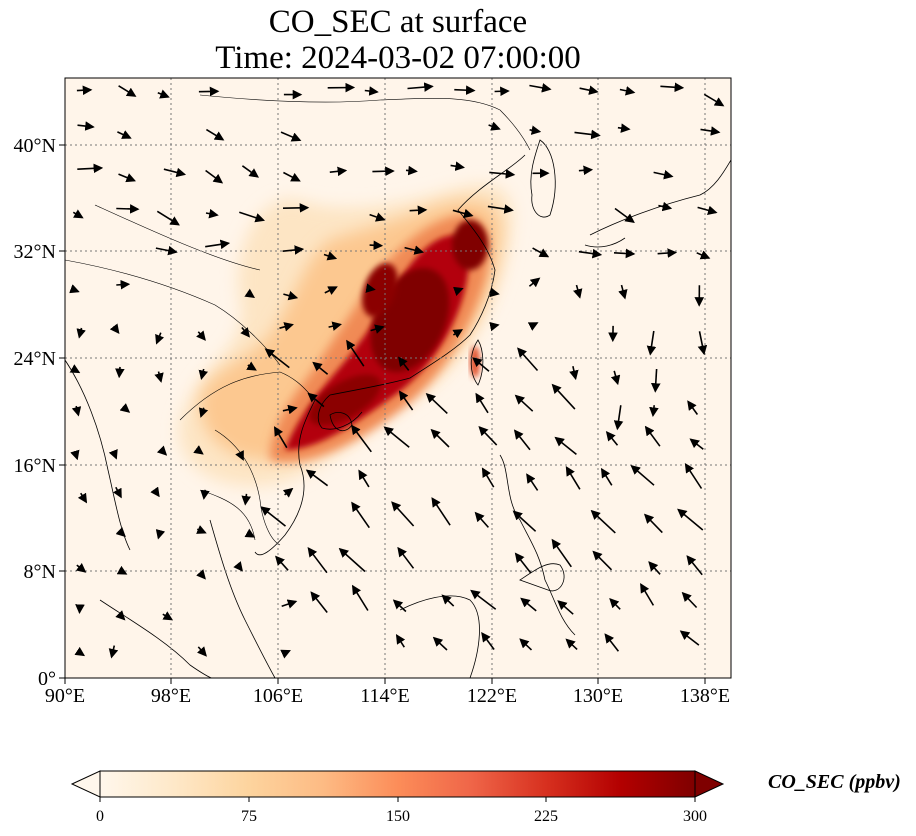 The height and width of the screenshot is (836, 916). Describe the element at coordinates (397, 784) in the screenshot. I see `colorbar-gradient` at that location.